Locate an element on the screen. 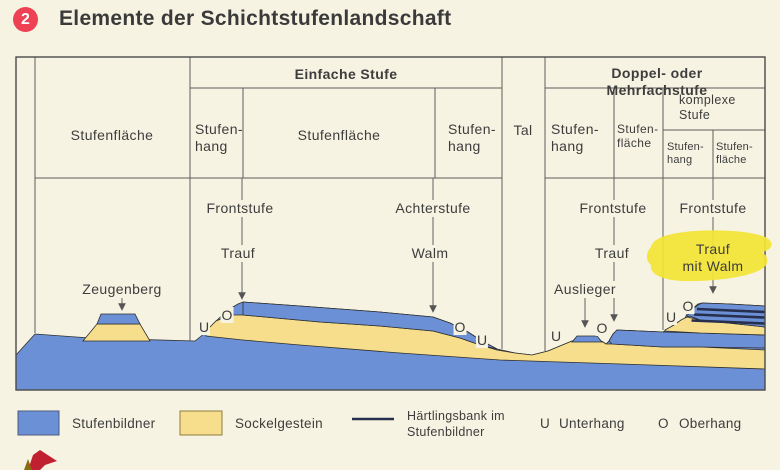 This screenshot has width=780, height=470. label-trauf-mit-walm-highlighted: Trauf mit Walm is located at coordinates (713, 257).